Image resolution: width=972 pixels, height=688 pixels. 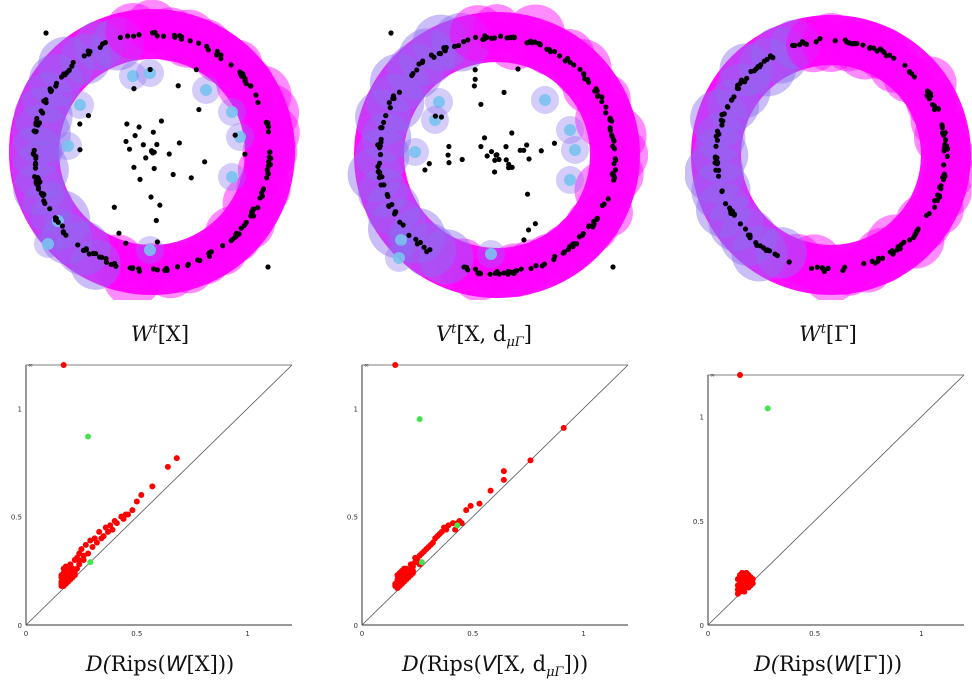 What do you see at coordinates (152, 500) in the screenshot?
I see `persistence-diagram-w-x: 00 0.5 0.5 1 1 ∞` at bounding box center [152, 500].